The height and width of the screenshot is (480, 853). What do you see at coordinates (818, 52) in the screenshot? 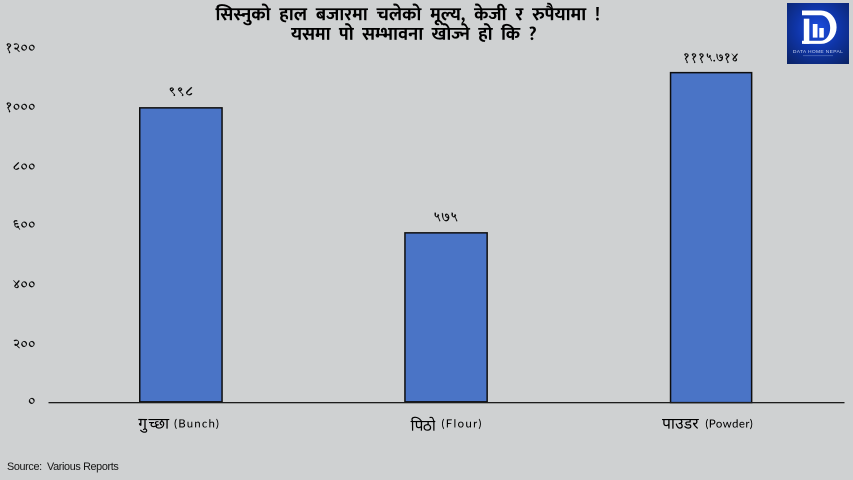
I see `svg-text: DATA HOME NEPAL` at bounding box center [818, 52].